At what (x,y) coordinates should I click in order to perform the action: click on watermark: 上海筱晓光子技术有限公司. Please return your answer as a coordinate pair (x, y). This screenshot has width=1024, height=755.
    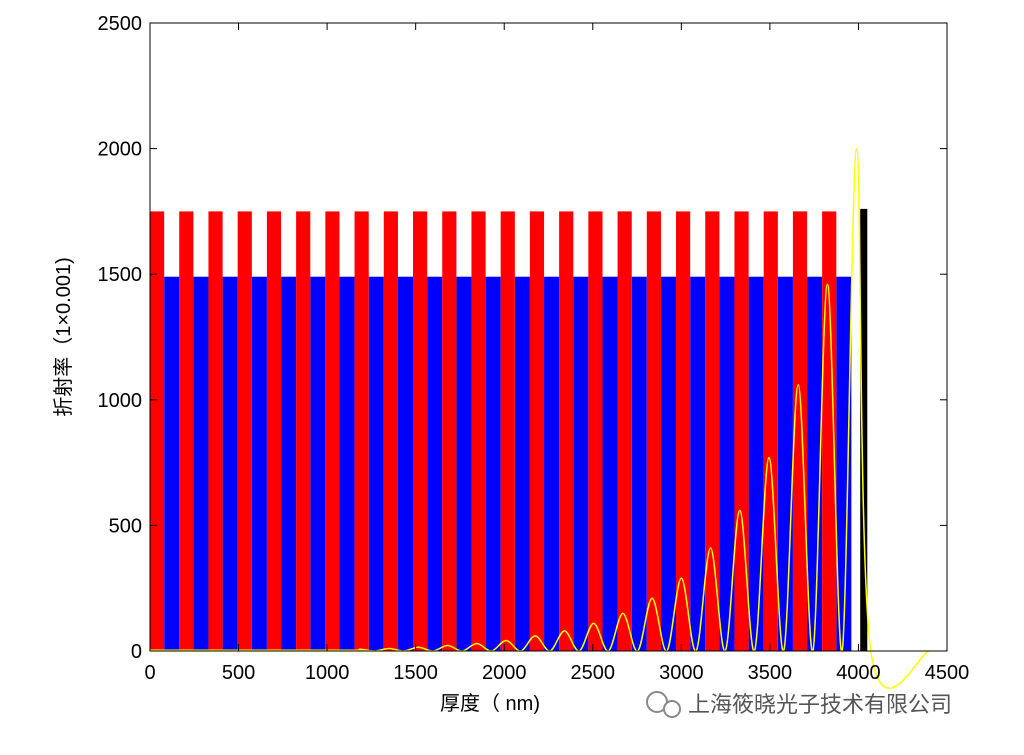
    Looking at the image, I should click on (820, 705).